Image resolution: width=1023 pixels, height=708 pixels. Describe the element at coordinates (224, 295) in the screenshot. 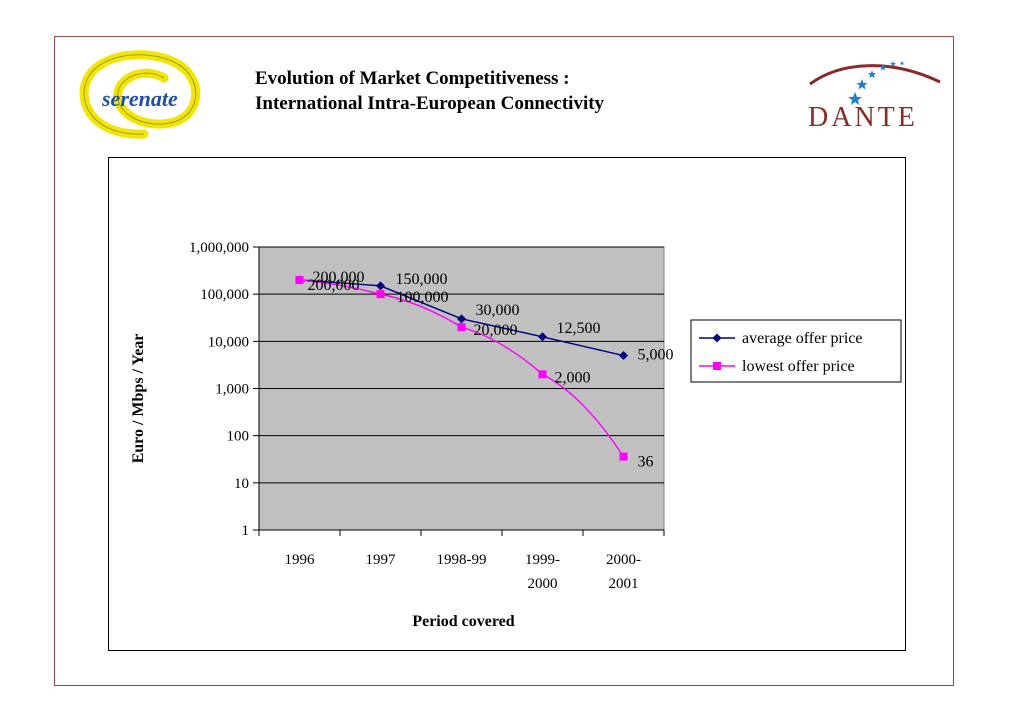

I see `y-tick-label: 100,000` at that location.